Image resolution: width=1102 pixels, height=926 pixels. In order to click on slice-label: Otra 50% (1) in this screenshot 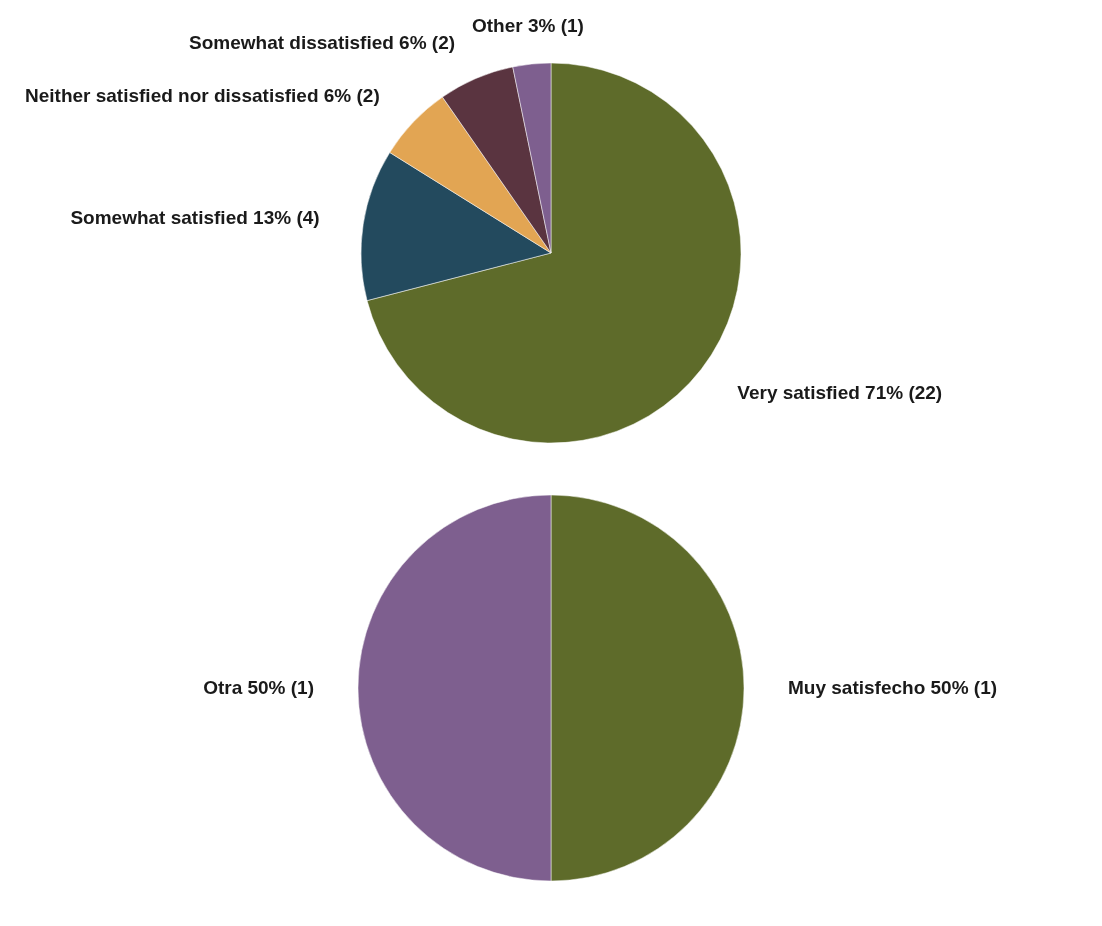, I will do `click(258, 687)`.